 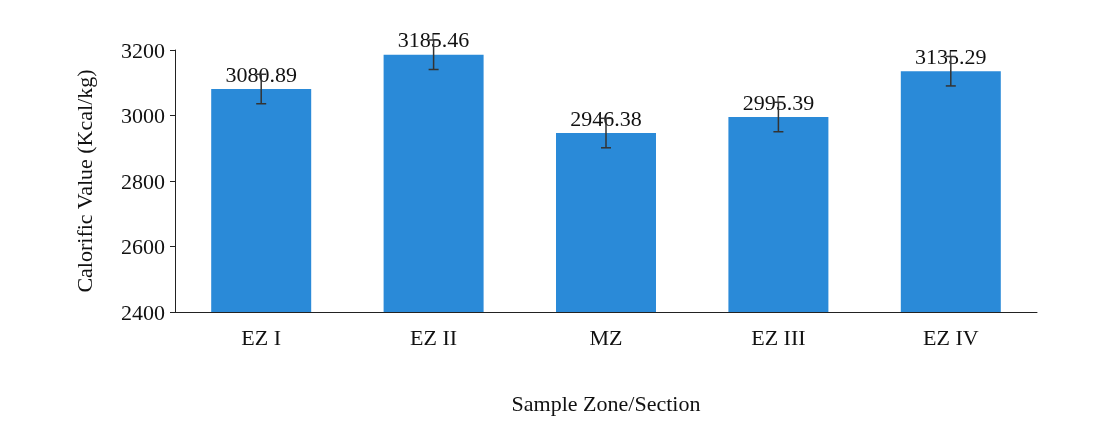 I want to click on y-tick-label: 3200, so click(x=143, y=50).